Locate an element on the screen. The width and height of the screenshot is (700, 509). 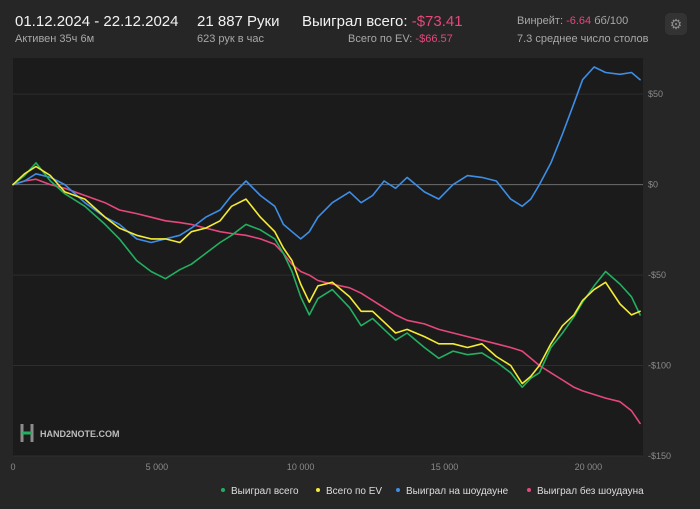
winrate: Винрейт: -6.64 бб/100 is located at coordinates (572, 21).